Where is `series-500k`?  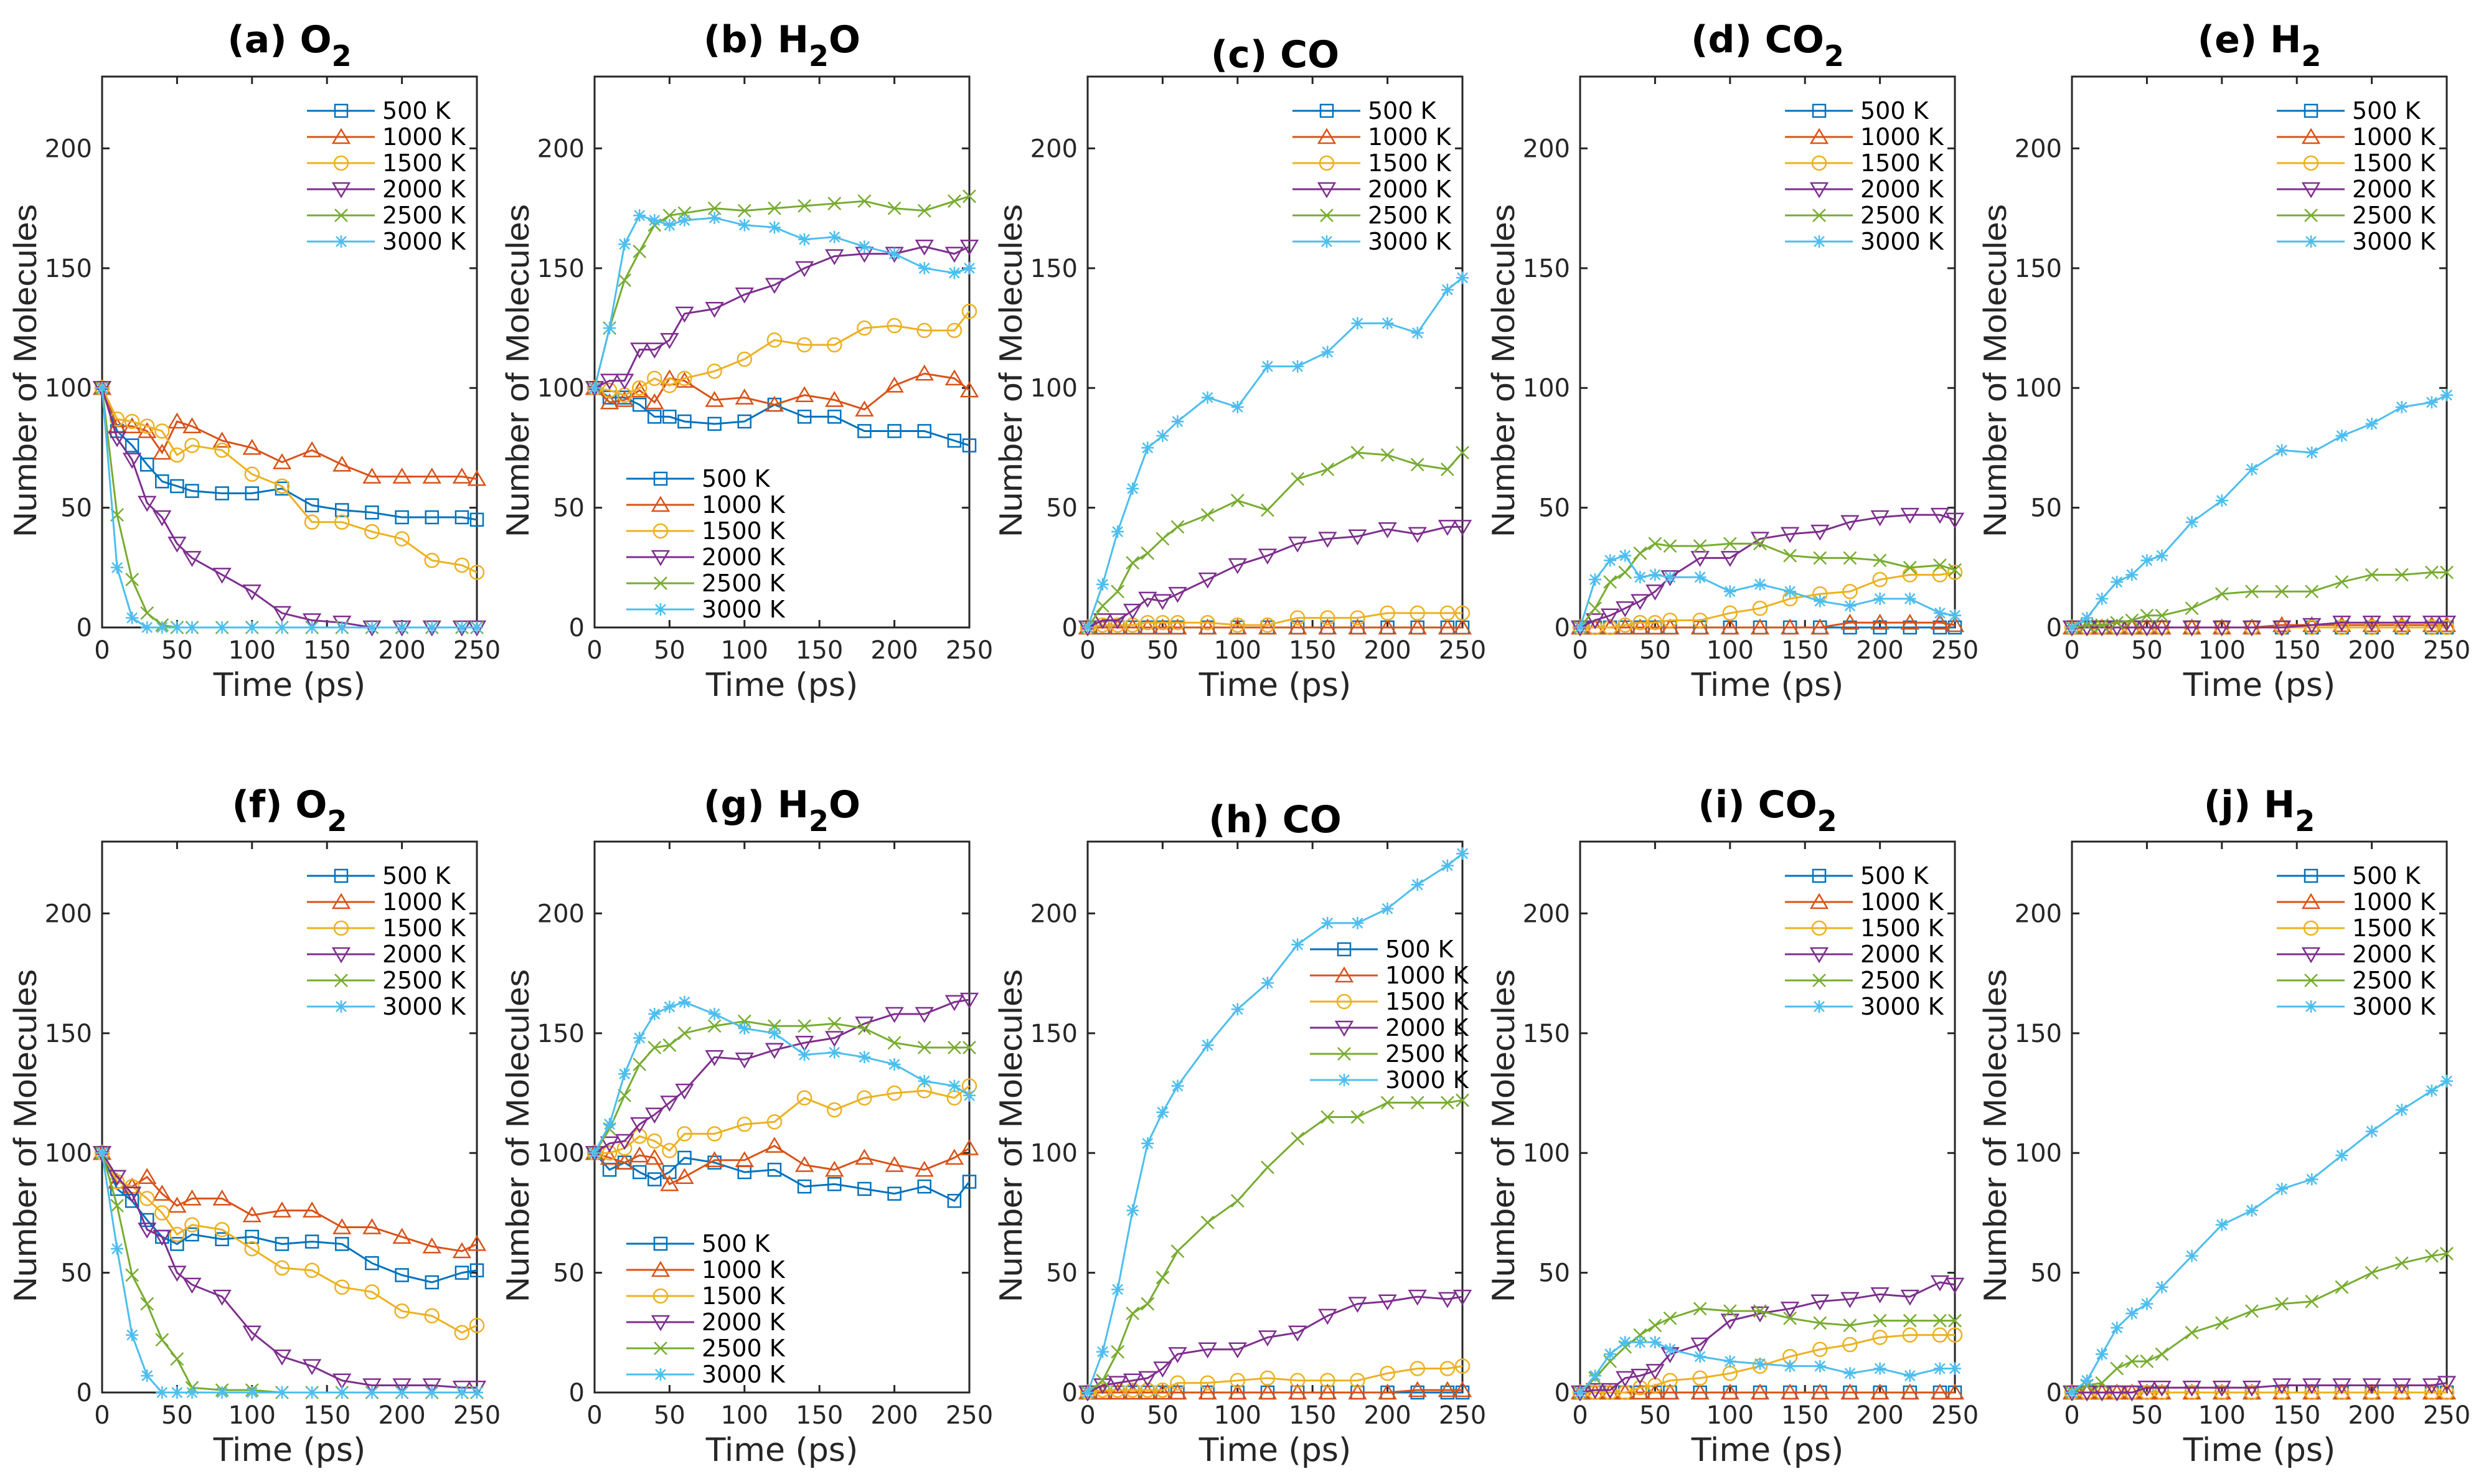 series-500k is located at coordinates (782, 416).